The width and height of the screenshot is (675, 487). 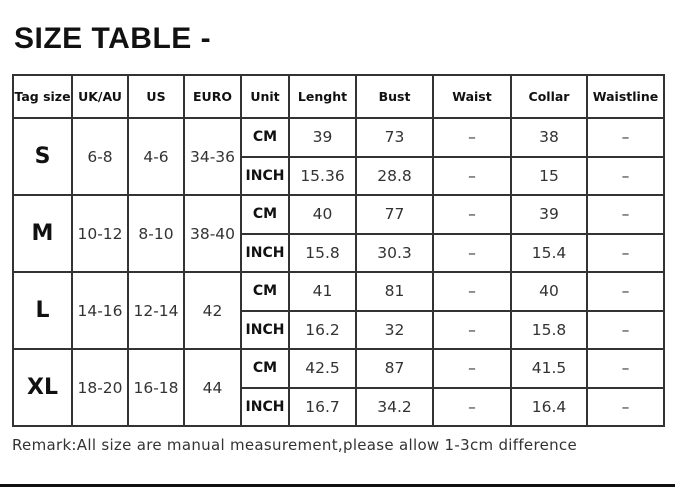 What do you see at coordinates (100, 96) in the screenshot?
I see `column-header: UK/AU` at bounding box center [100, 96].